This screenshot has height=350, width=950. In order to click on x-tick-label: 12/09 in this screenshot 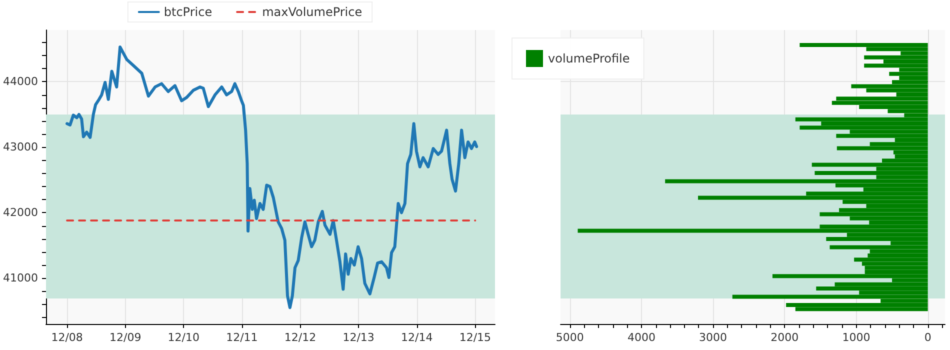, I will do `click(125, 337)`.